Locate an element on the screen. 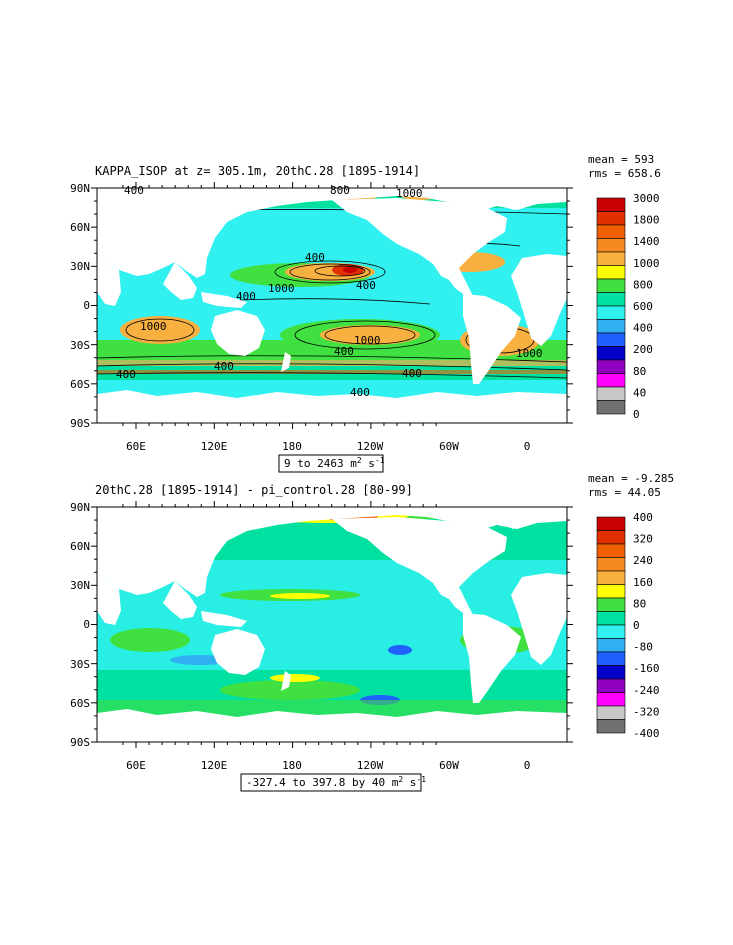 The height and width of the screenshot is (945, 733). panel-2-rms: rms = 44.05 is located at coordinates (624, 492).